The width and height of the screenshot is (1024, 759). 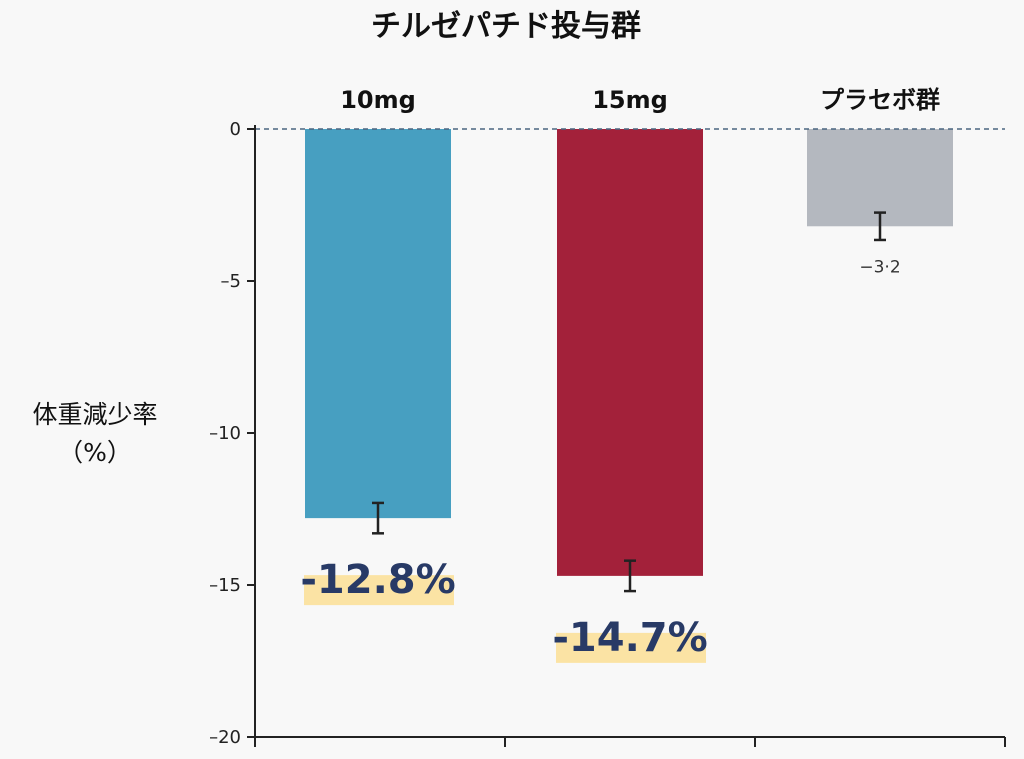 What do you see at coordinates (94, 433) in the screenshot?
I see `y-axis-label: 体重減少率 （%）` at bounding box center [94, 433].